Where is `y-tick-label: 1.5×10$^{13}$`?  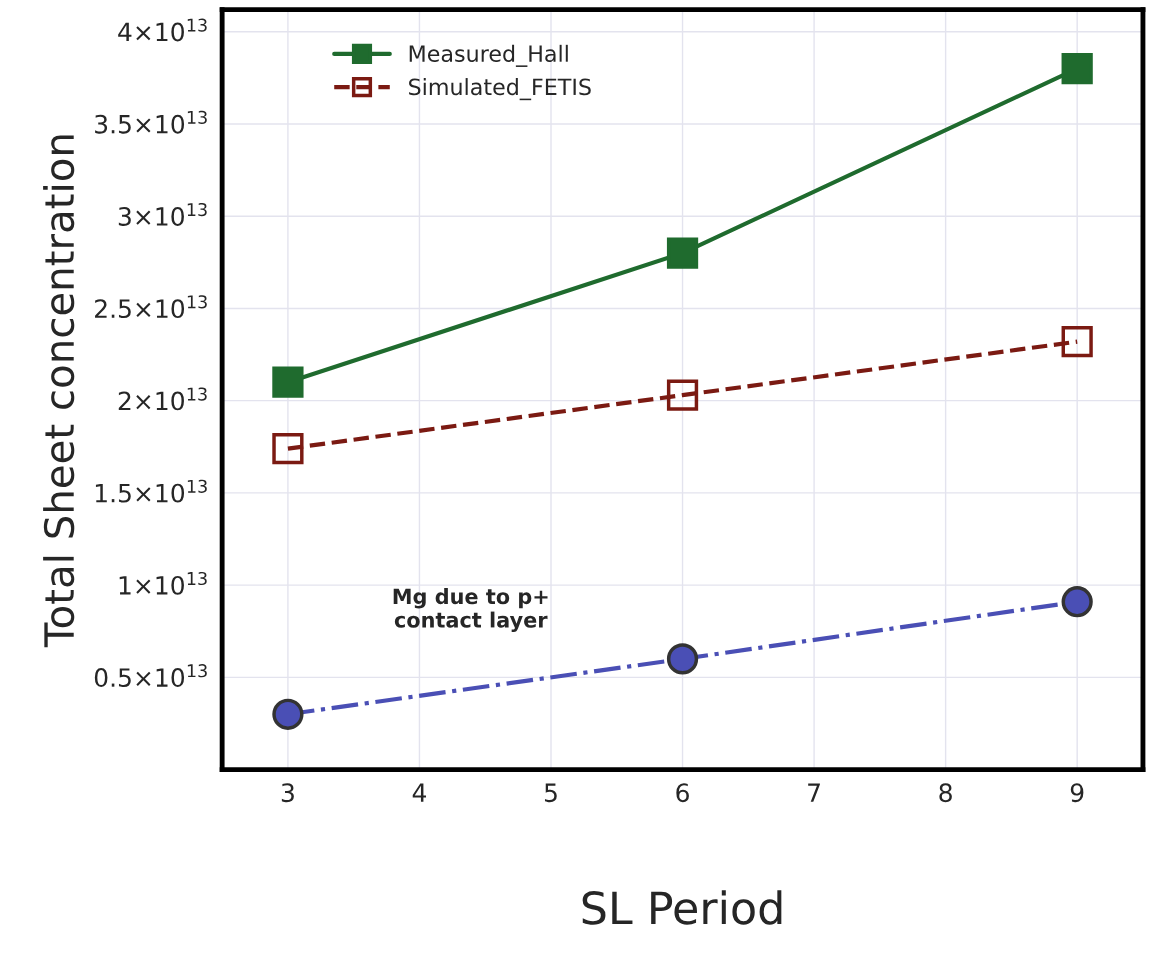
y-tick-label: 1.5×10$^{13}$ is located at coordinates (151, 491).